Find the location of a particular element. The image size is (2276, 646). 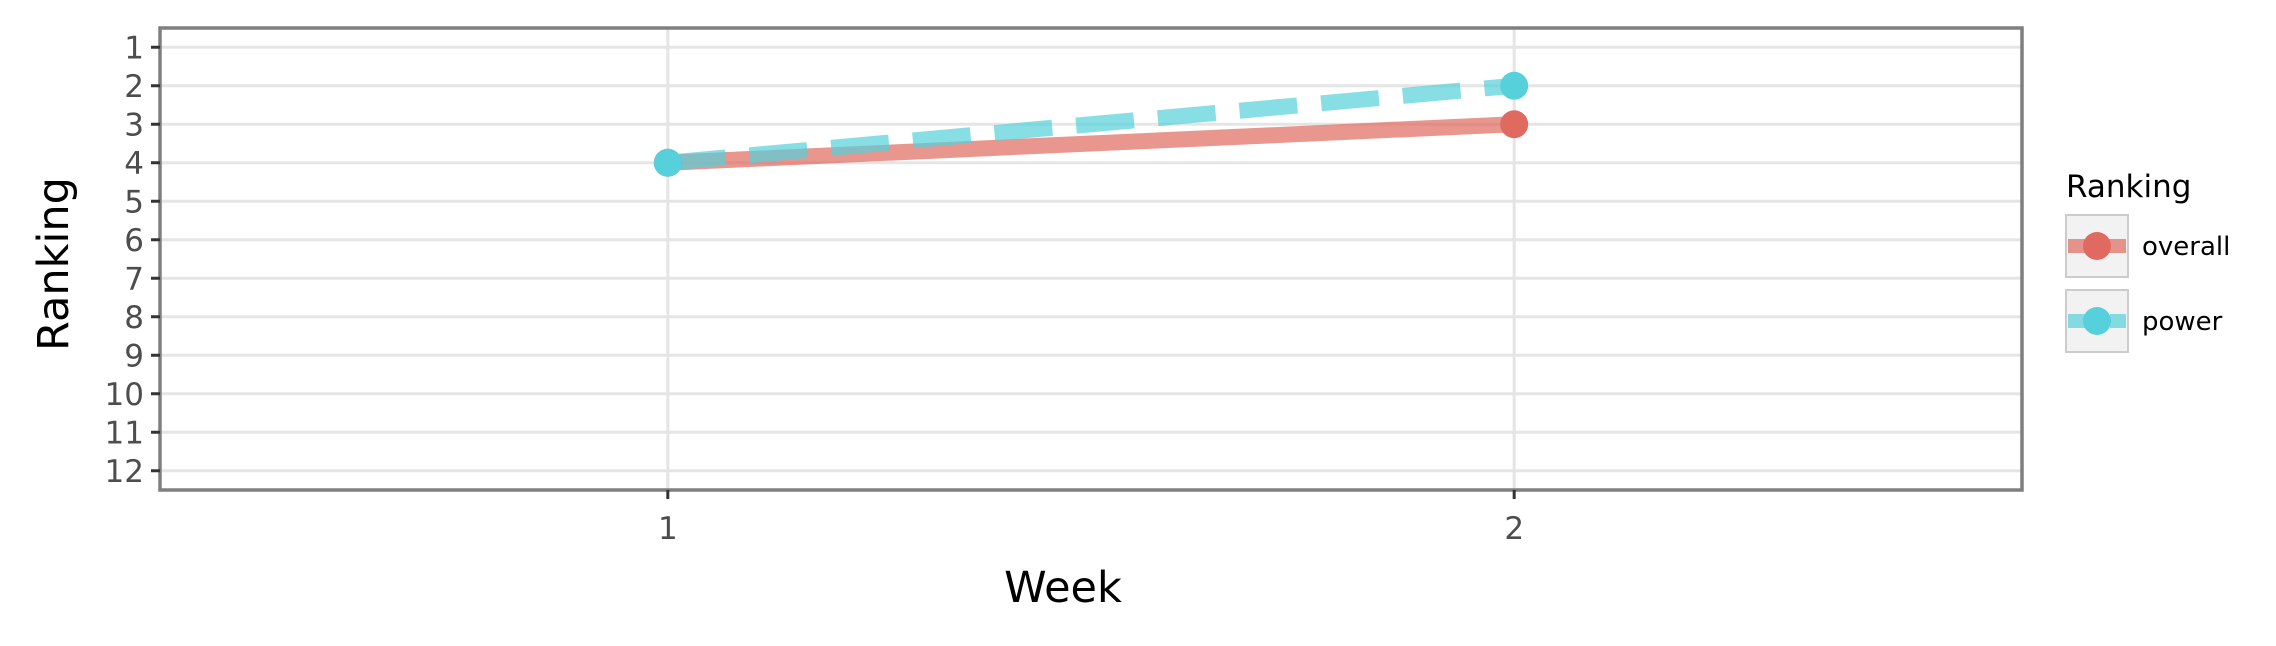

legend-title: Ranking is located at coordinates (2128, 187).